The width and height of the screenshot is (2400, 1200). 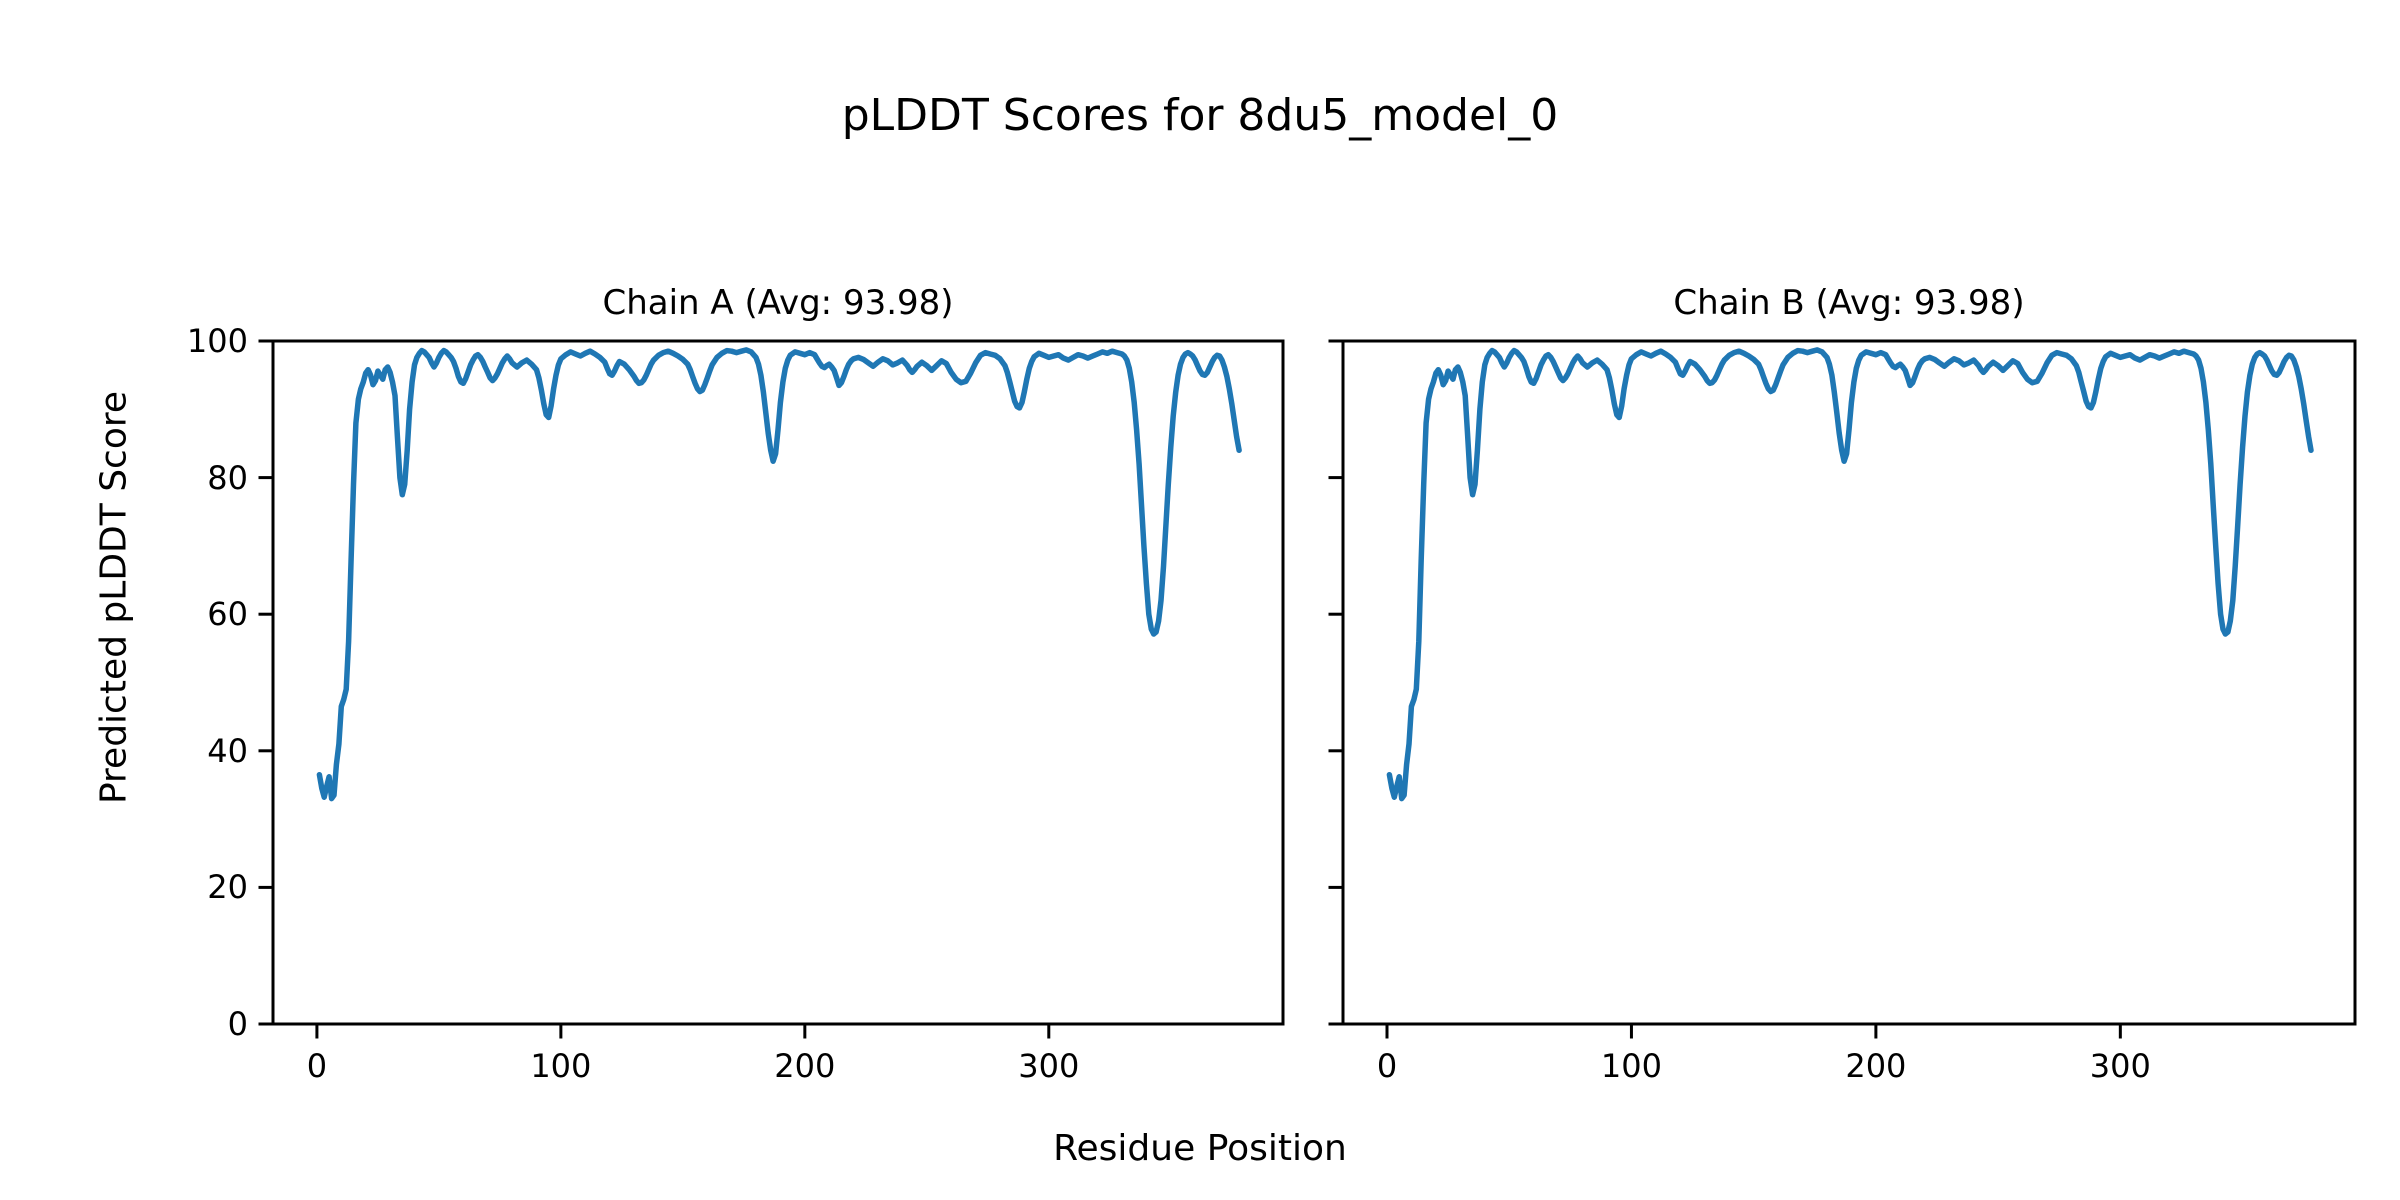 What do you see at coordinates (805, 1066) in the screenshot?
I see `x-tick-label-chain-a: 200` at bounding box center [805, 1066].